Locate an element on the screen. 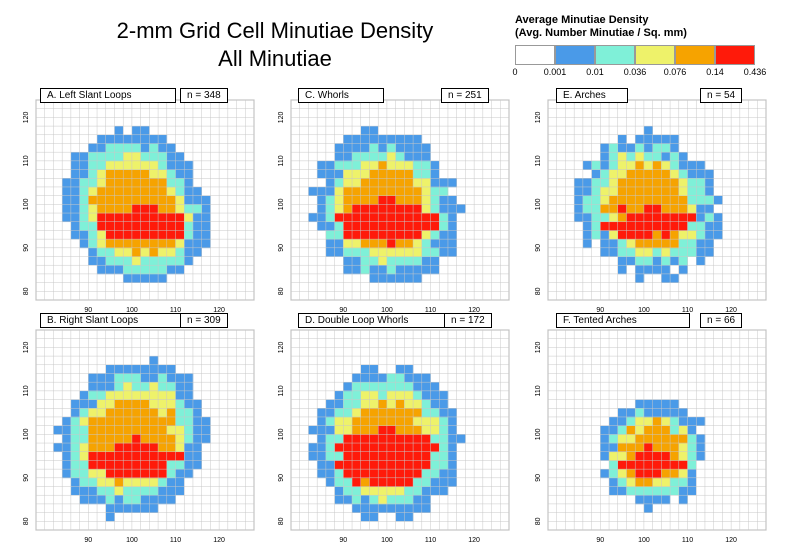 This screenshot has height=560, width=792. legend-label-4: 0.076 is located at coordinates (675, 72).